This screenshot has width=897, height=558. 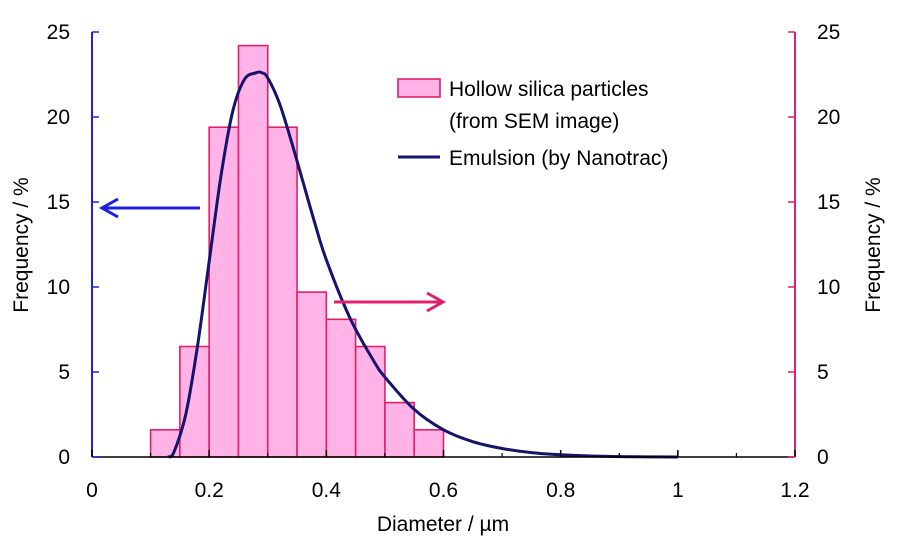 I want to click on y-right-tick-label: 25, so click(x=828, y=32).